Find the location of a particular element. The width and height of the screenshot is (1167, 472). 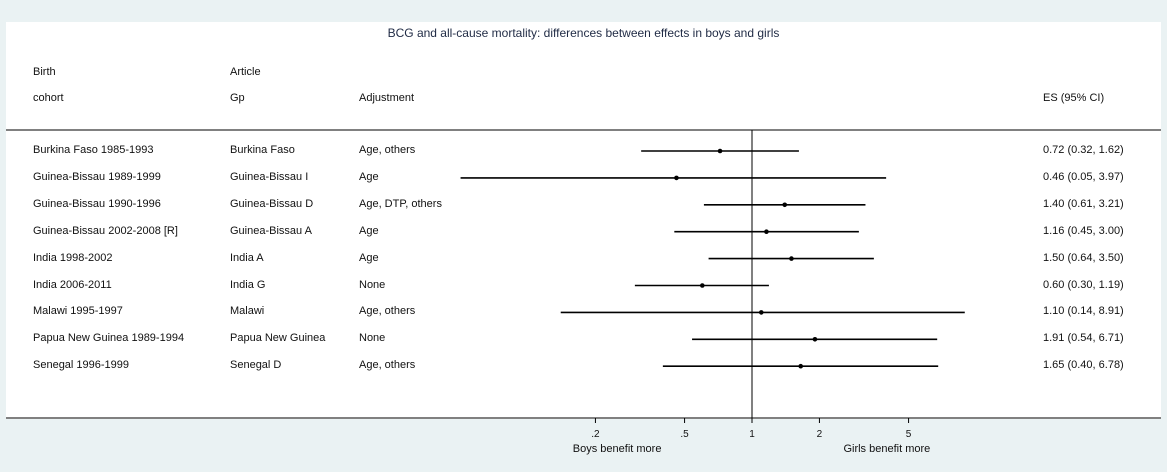

x-tick-label-0: .2 is located at coordinates (595, 434).